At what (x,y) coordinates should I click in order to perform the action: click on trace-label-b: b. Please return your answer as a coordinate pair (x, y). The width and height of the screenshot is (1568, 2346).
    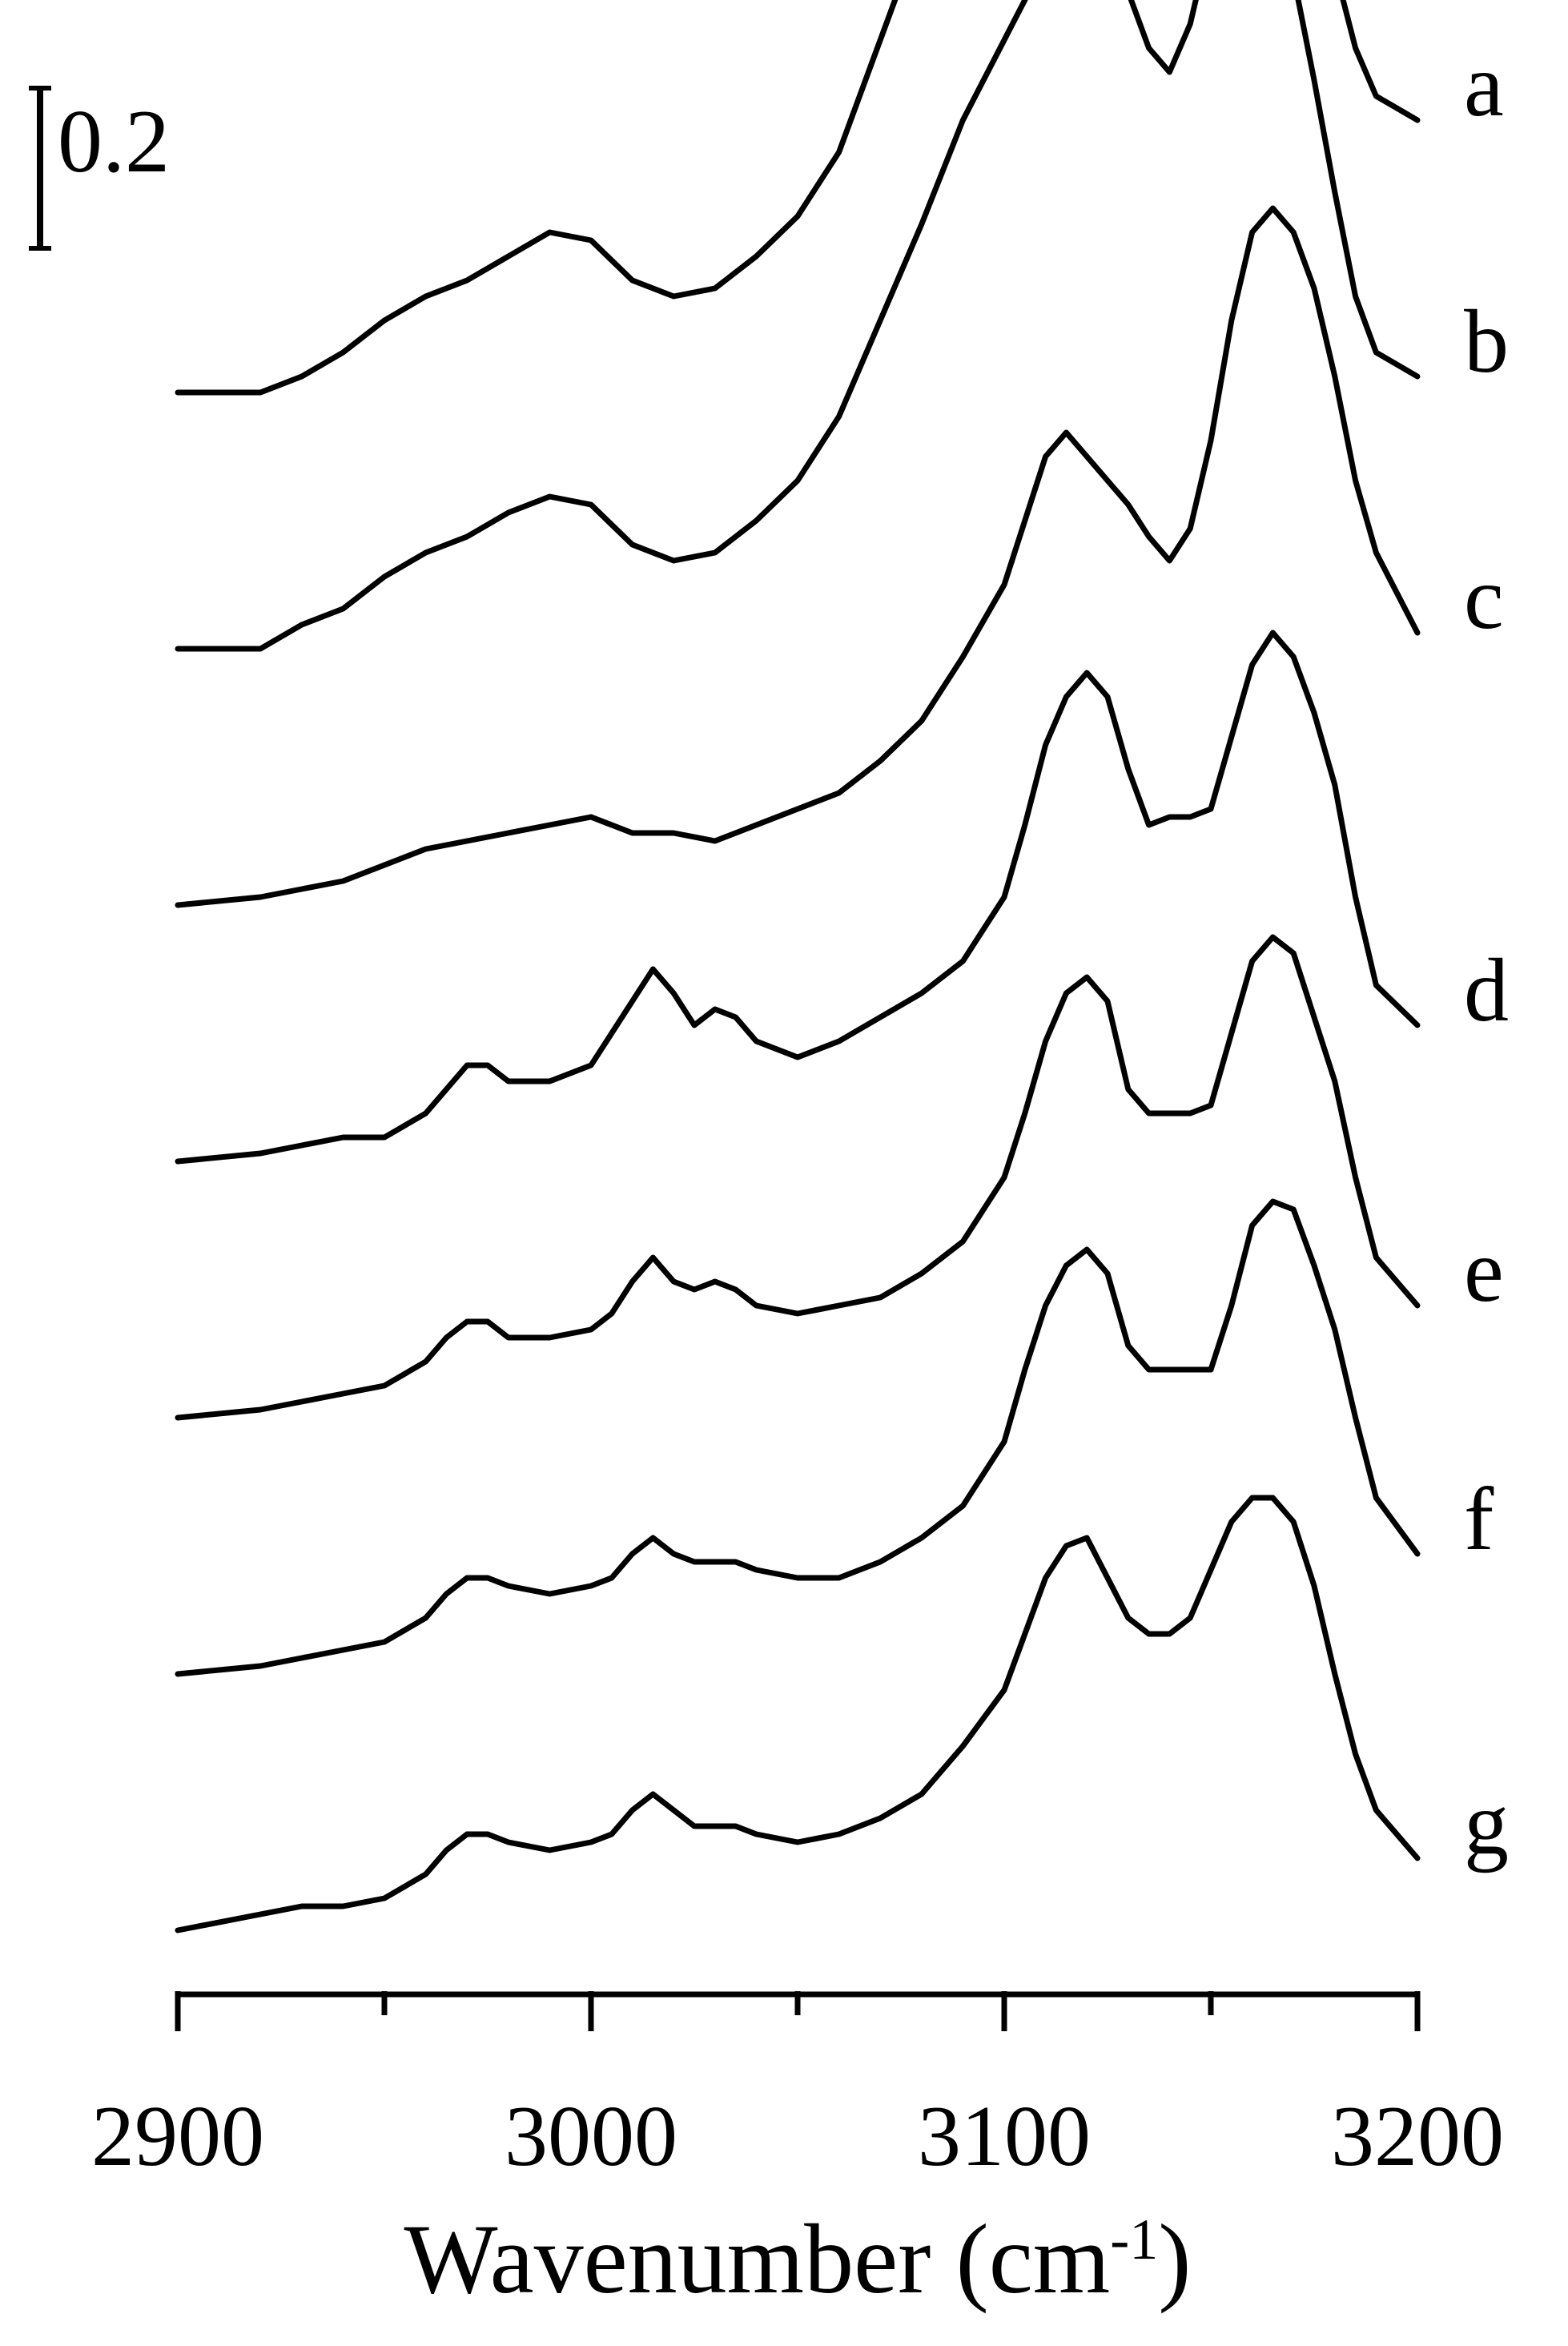
    Looking at the image, I should click on (1487, 342).